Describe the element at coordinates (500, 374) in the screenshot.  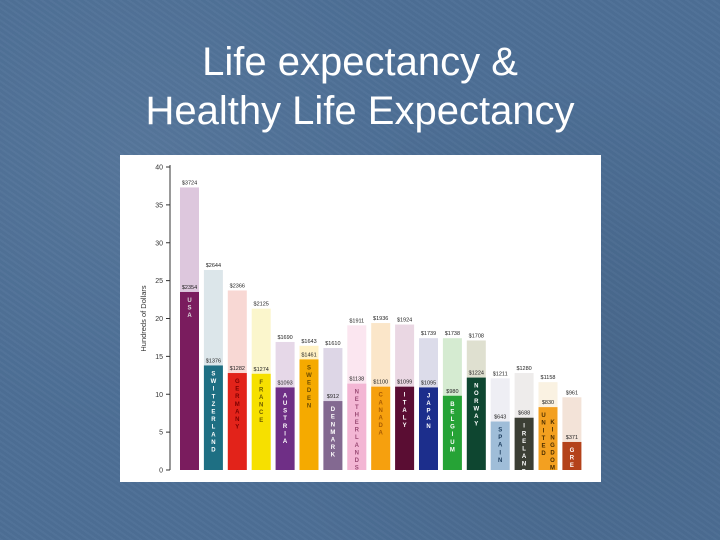
I see `bar-total-value-label: $1211` at that location.